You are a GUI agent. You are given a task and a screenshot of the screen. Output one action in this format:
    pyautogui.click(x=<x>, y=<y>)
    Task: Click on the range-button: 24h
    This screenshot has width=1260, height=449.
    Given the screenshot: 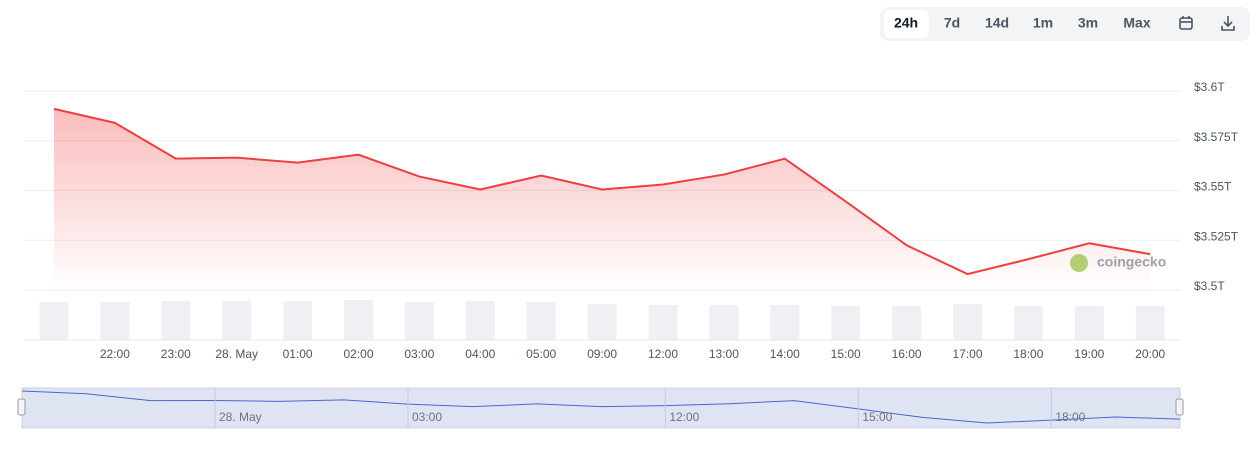 What is the action you would take?
    pyautogui.click(x=906, y=23)
    